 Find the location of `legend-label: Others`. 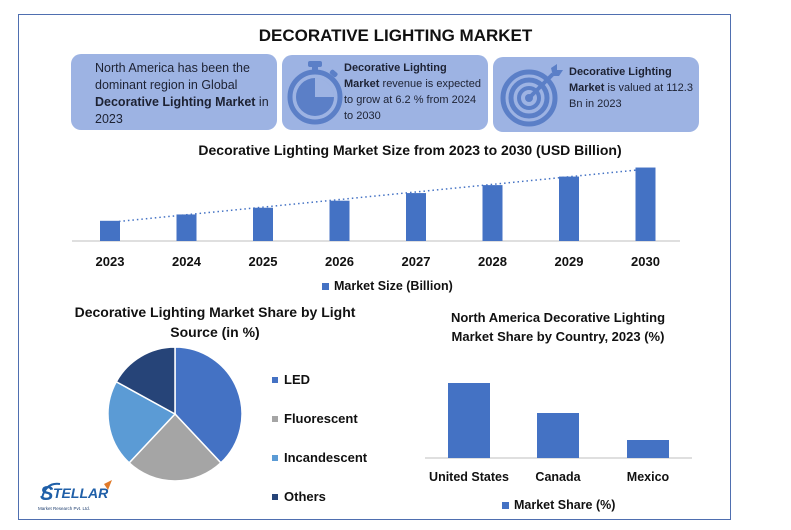

legend-label: Others is located at coordinates (305, 496).